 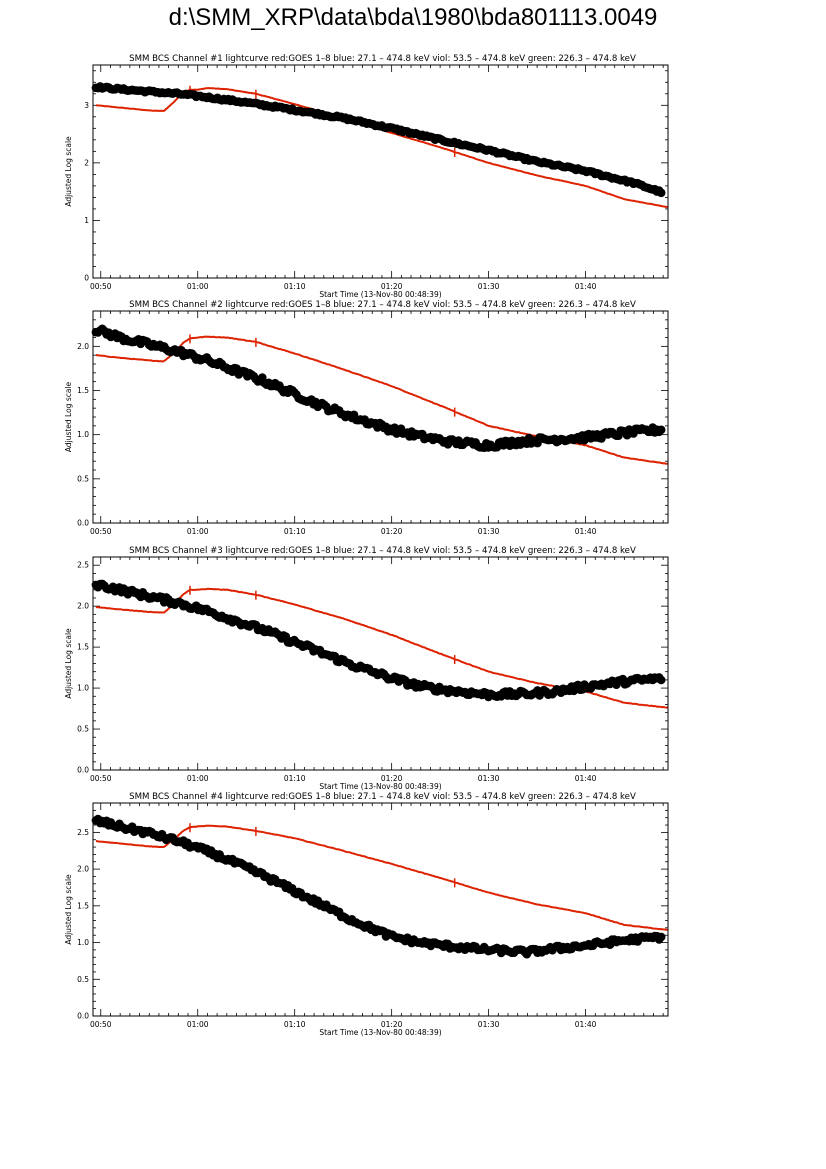 What do you see at coordinates (86, 162) in the screenshot?
I see `y-tick-label: 2` at bounding box center [86, 162].